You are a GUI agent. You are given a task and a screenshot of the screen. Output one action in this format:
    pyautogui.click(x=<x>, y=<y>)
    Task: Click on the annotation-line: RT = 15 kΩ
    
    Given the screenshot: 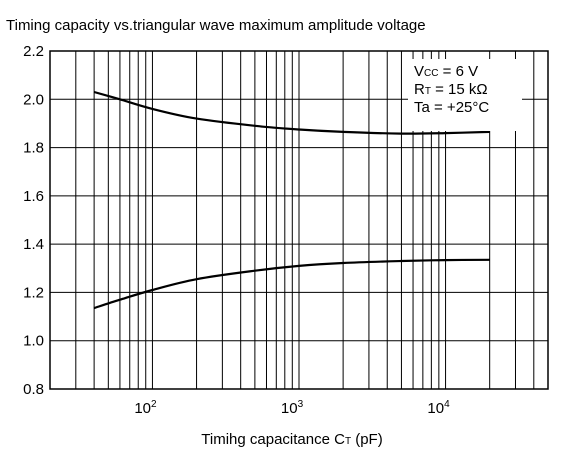 What is the action you would take?
    pyautogui.click(x=451, y=89)
    